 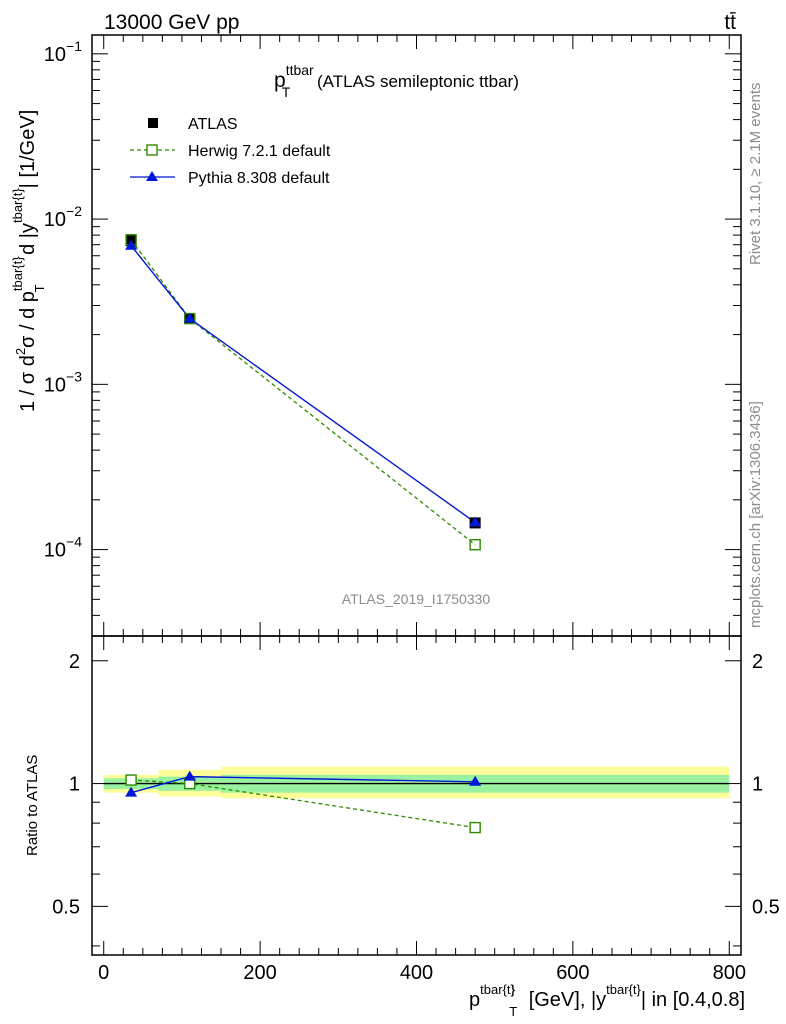 I want to click on ratio-y-tick-label-left: 0.5, so click(x=66, y=907).